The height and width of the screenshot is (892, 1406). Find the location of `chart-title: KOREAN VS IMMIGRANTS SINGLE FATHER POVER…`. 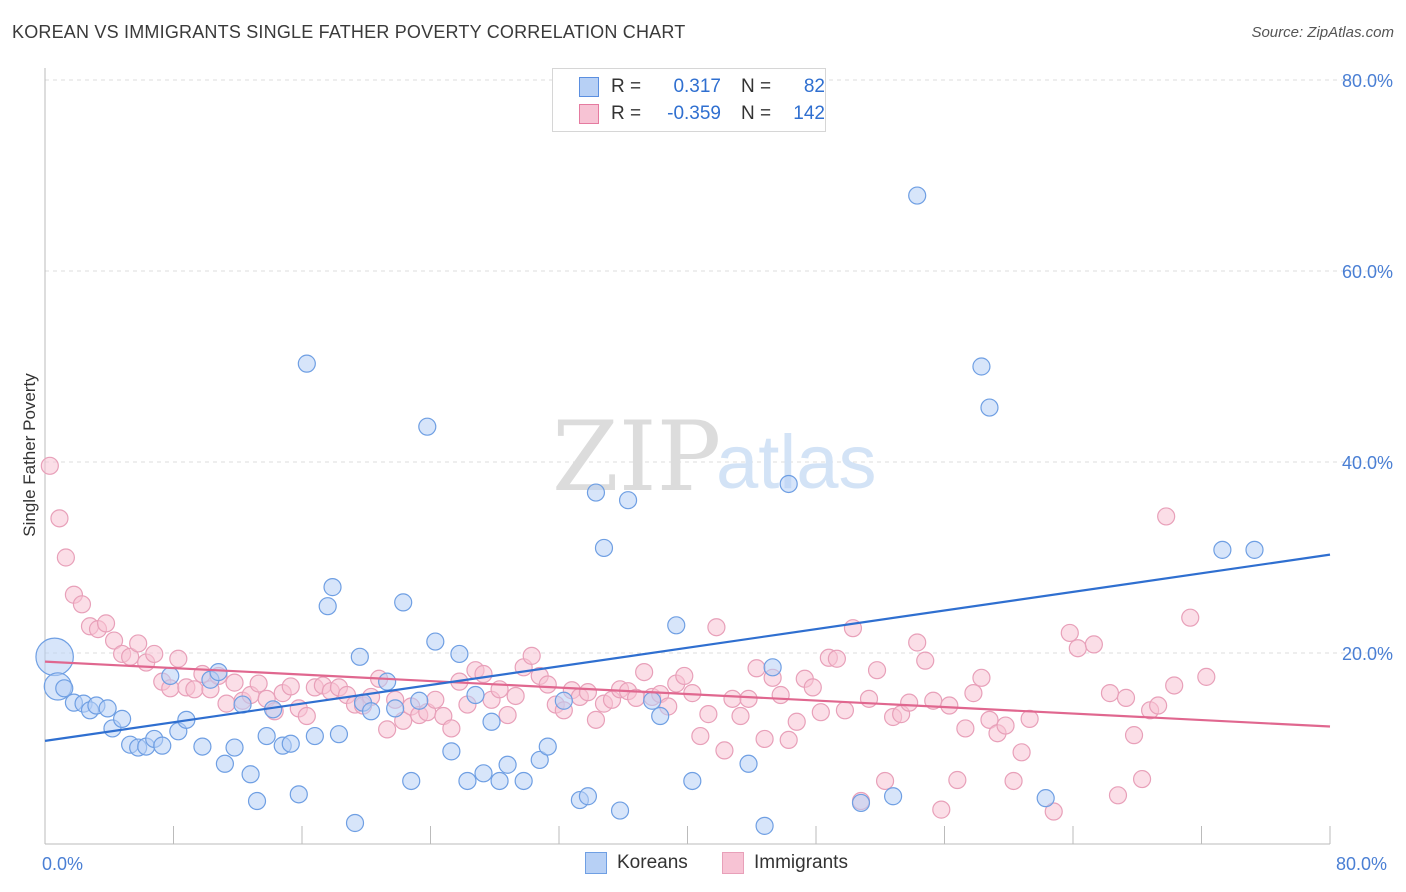

chart-title: KOREAN VS IMMIGRANTS SINGLE FATHER POVER… is located at coordinates (349, 32).